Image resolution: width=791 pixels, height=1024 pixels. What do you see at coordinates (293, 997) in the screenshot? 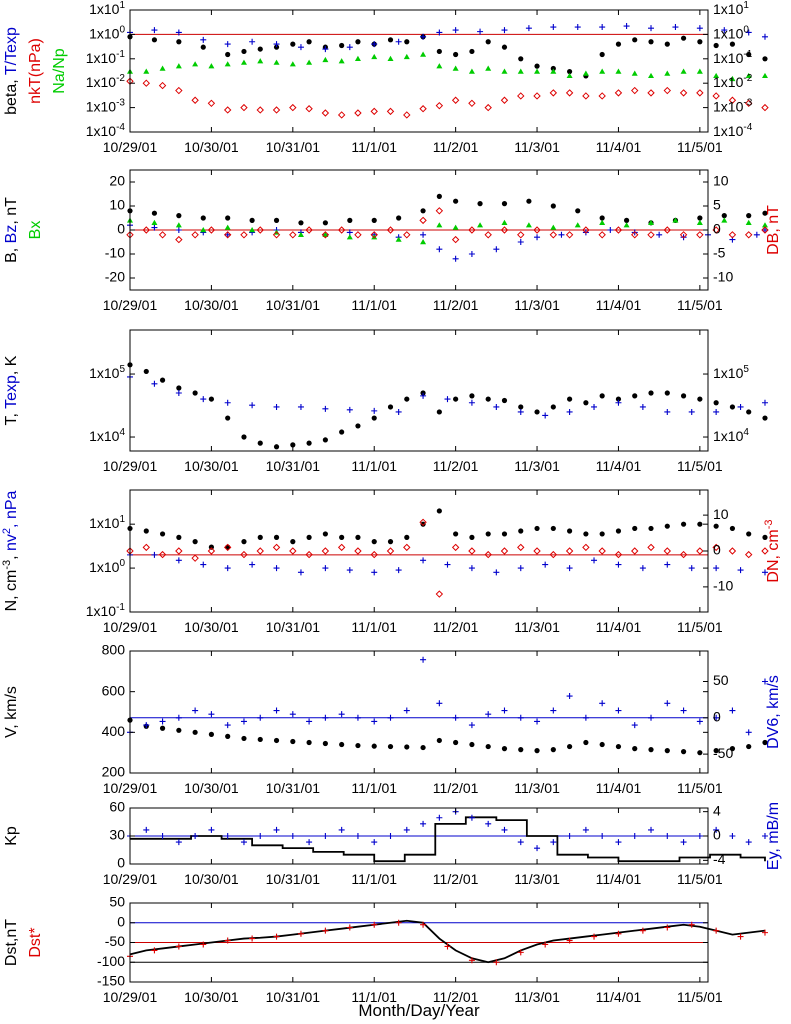
I see `x-tick-label: 10/31/01` at bounding box center [293, 997].